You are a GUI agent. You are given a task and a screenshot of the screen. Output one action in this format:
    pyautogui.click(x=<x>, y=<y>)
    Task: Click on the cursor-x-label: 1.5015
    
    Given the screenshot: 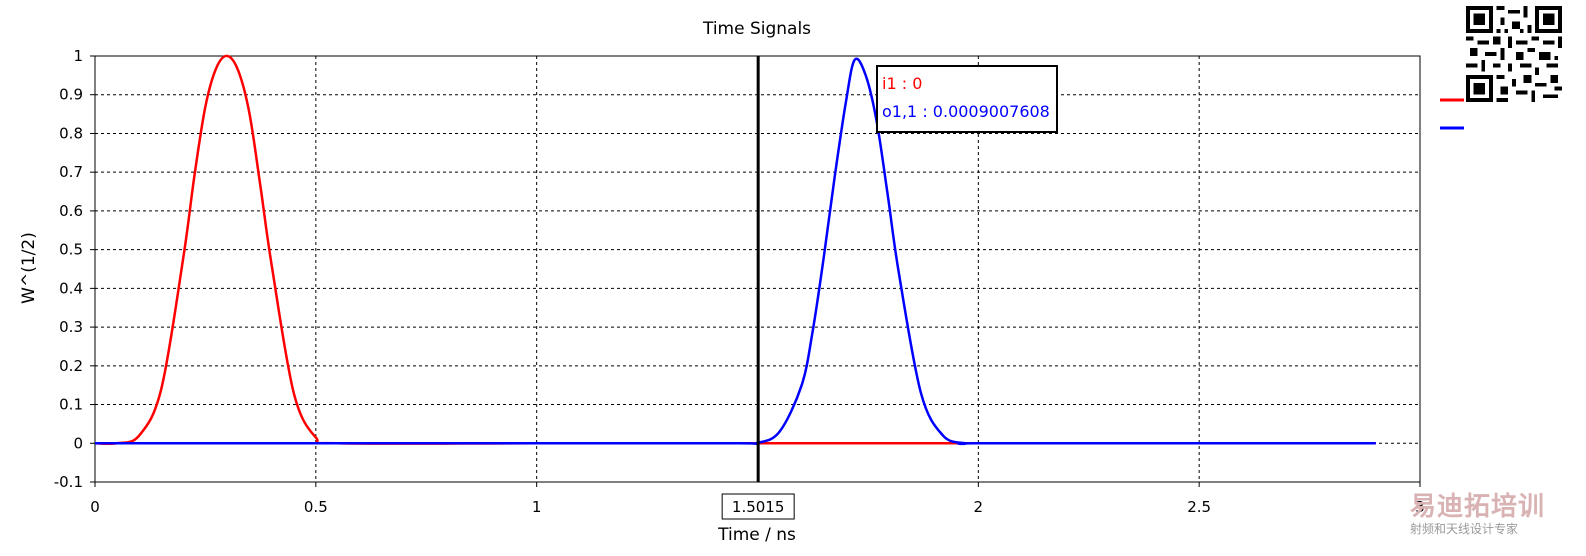 What is the action you would take?
    pyautogui.click(x=758, y=507)
    